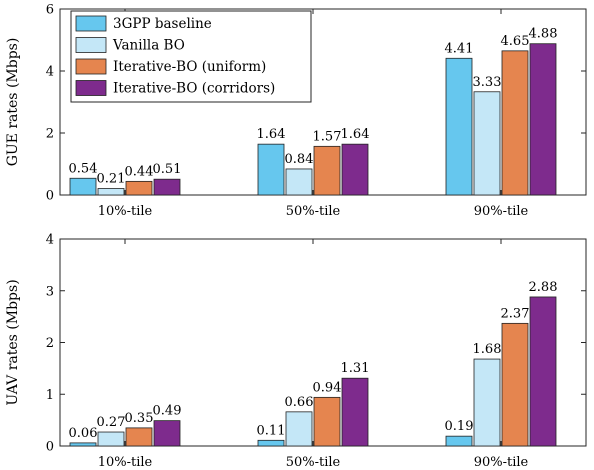 Image resolution: width=594 pixels, height=470 pixels. Describe the element at coordinates (194, 89) in the screenshot. I see `legend-entry: Iterative-BO (corridors)` at that location.